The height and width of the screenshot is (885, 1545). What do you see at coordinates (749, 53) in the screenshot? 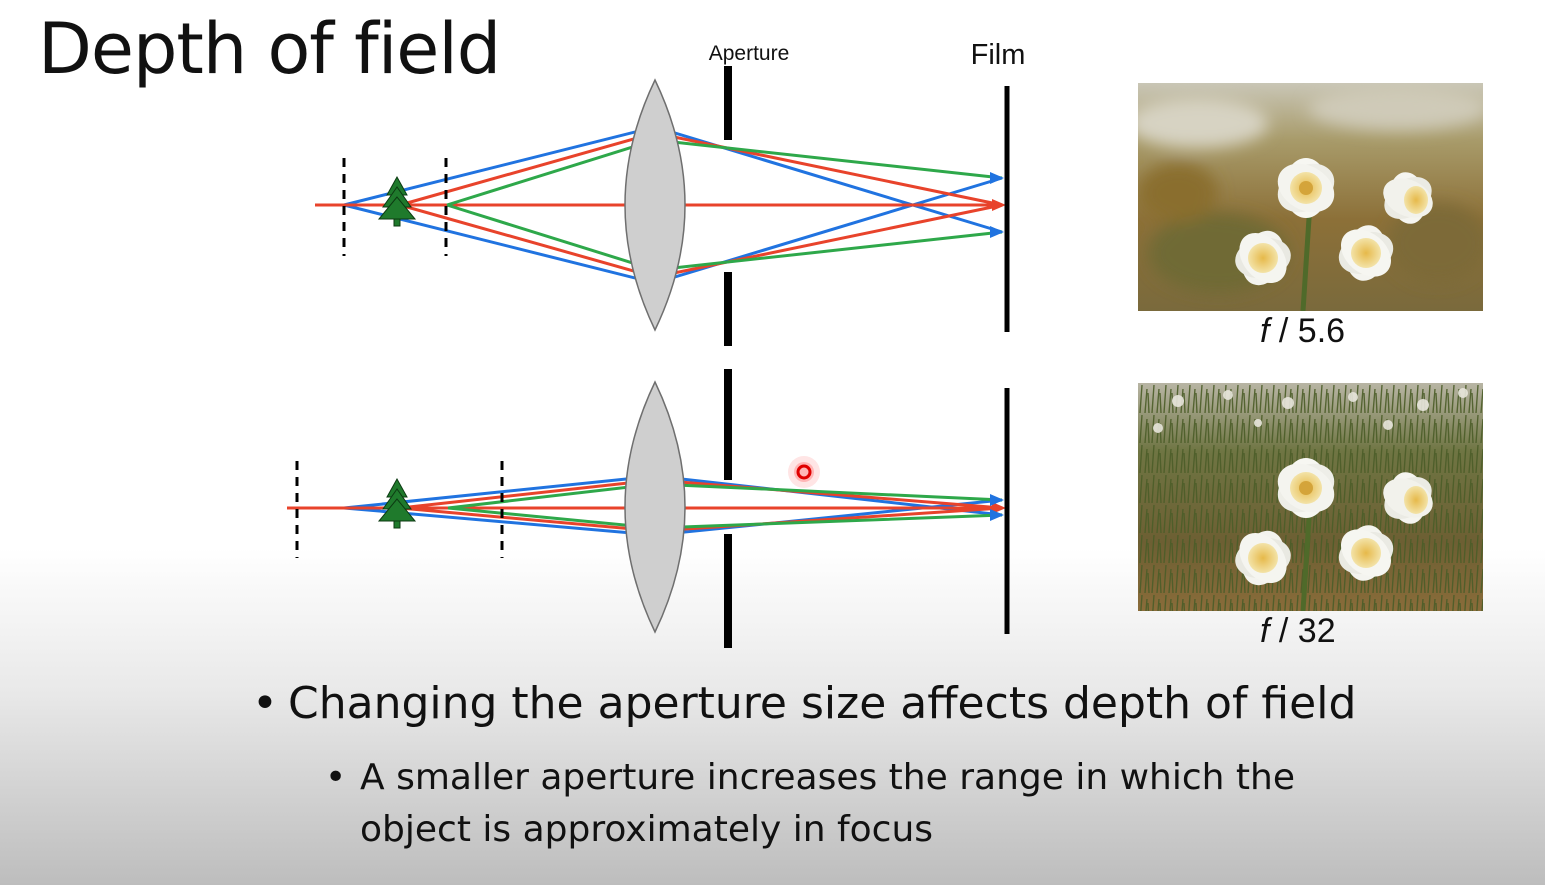
I see `aperture-label: Aperture` at bounding box center [749, 53].